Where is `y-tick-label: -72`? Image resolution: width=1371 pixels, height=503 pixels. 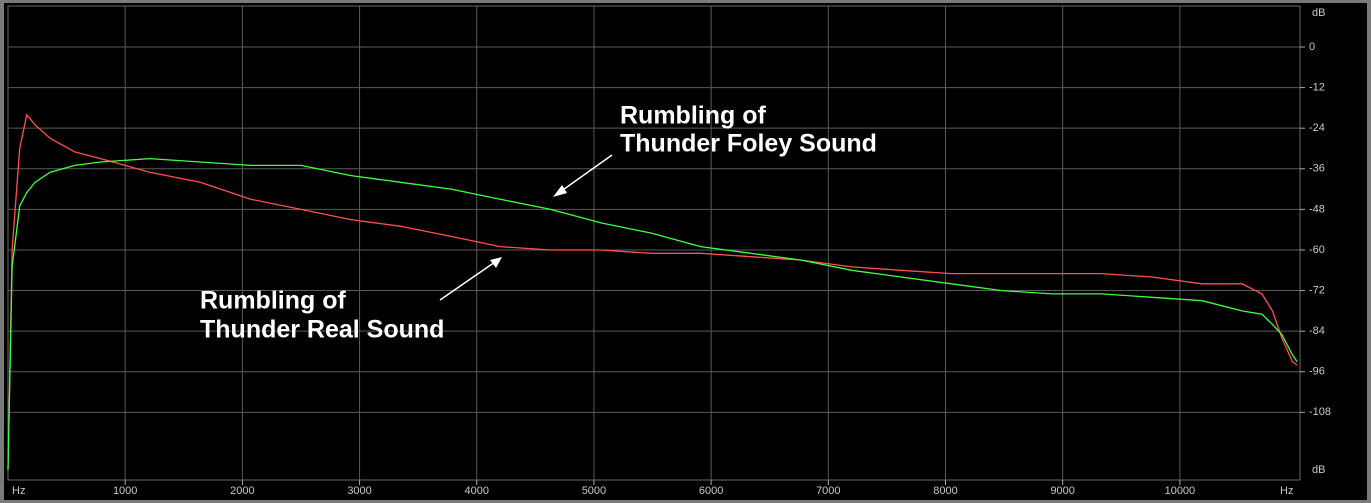 y-tick-label: -72 is located at coordinates (1317, 290).